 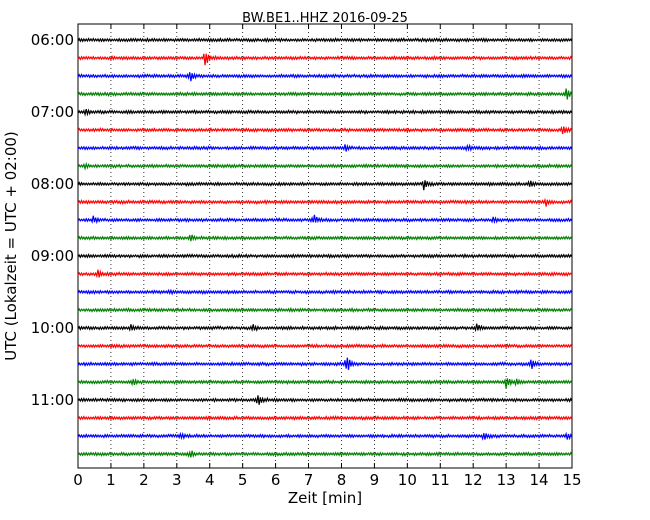 I want to click on y-tick-label: 09:00, so click(x=52, y=256).